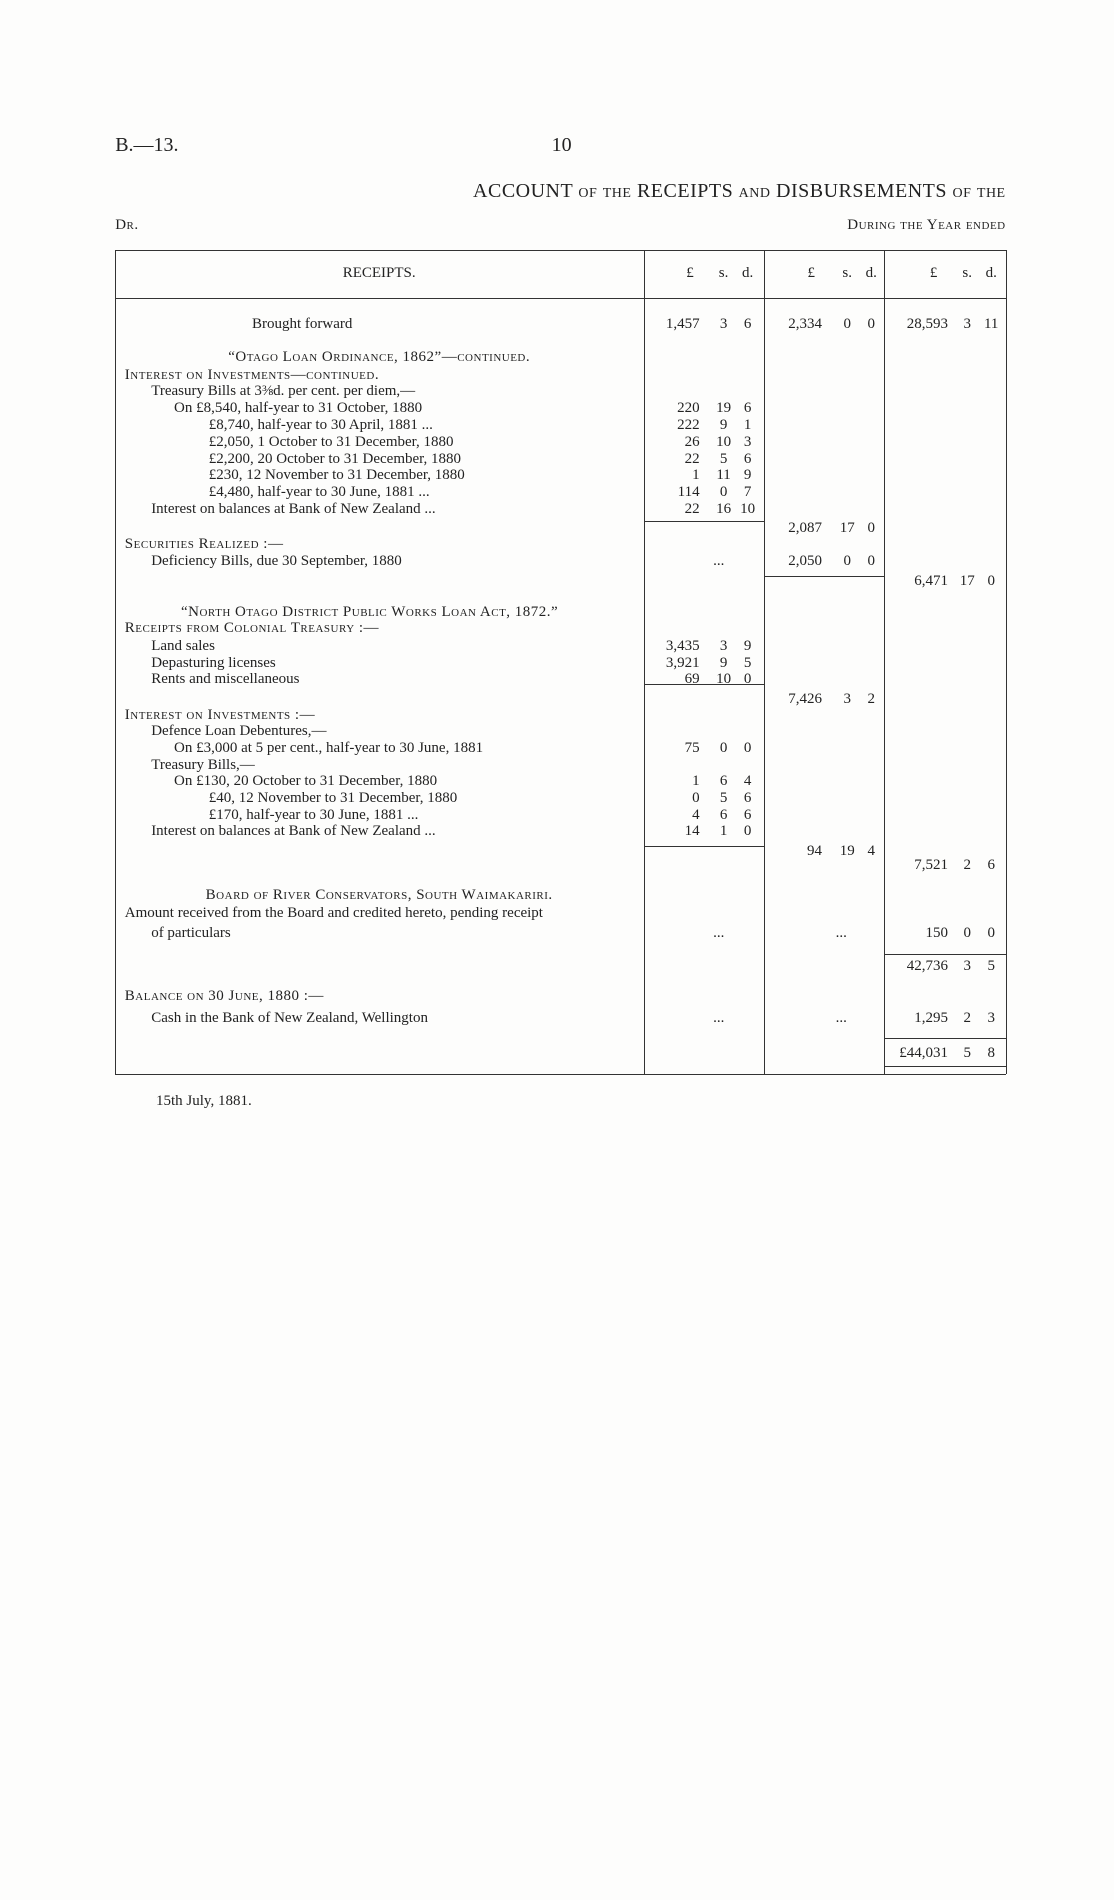 This screenshot has height=1900, width=1114. I want to click on row-label: of particulars, so click(191, 932).